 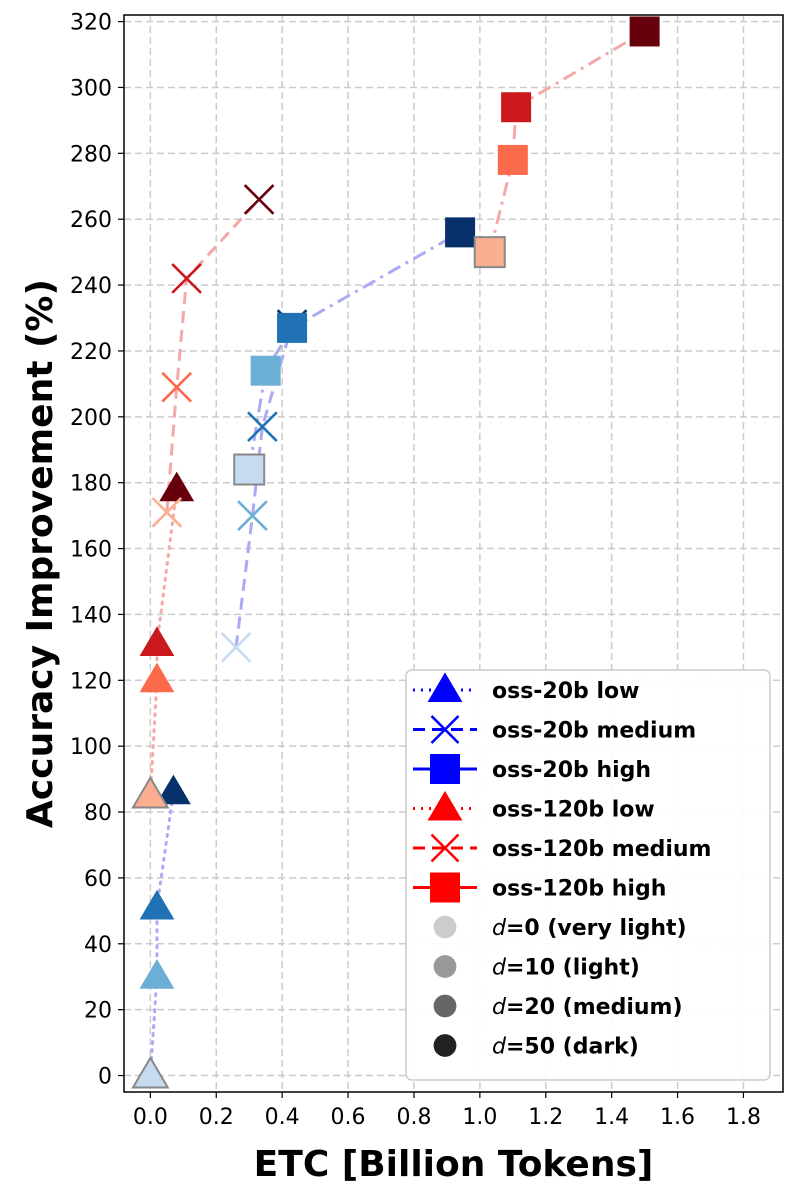 What do you see at coordinates (91, 23) in the screenshot?
I see `y-tick-label: 320` at bounding box center [91, 23].